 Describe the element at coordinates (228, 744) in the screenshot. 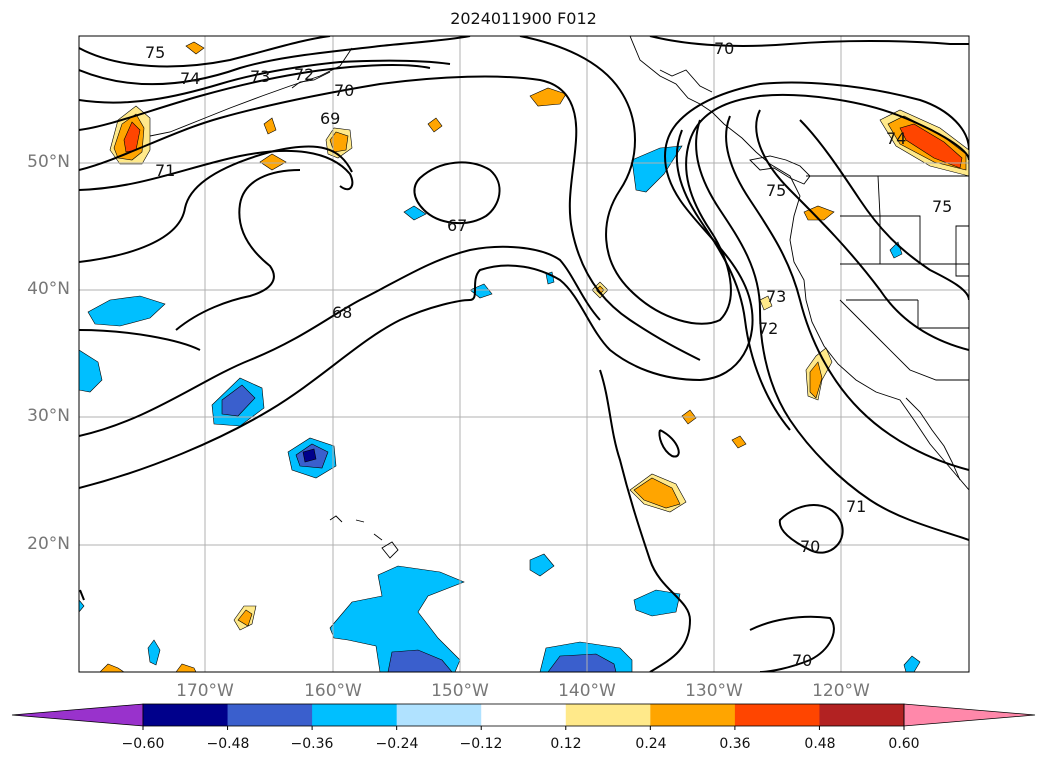

I see `colorbar-tick-label: −0.48` at that location.